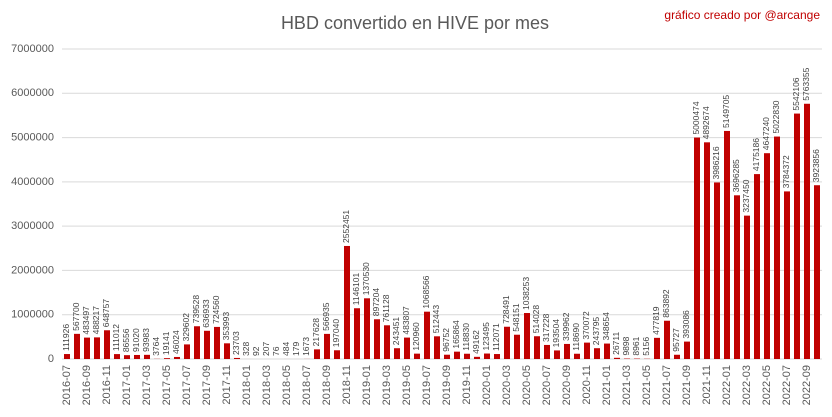  I want to click on x-tick-label: 2018-09, so click(327, 385).